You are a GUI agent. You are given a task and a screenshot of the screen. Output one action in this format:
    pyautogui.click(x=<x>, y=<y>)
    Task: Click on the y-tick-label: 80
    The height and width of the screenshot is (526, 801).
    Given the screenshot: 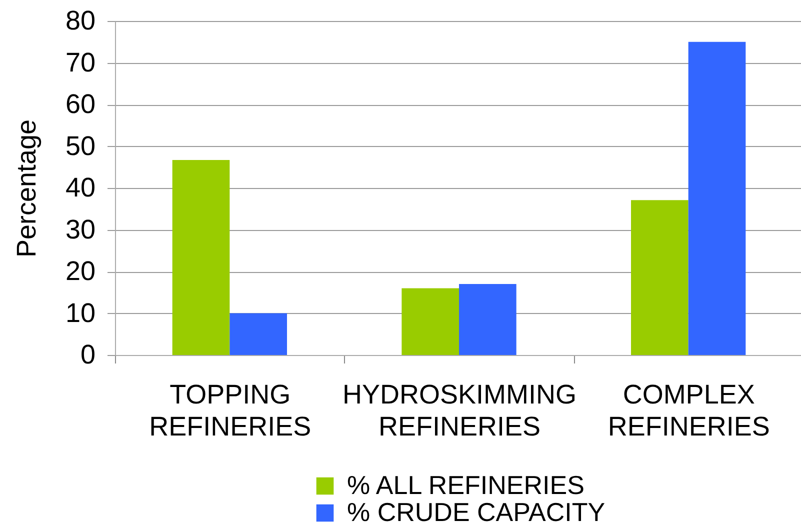 What is the action you would take?
    pyautogui.click(x=80, y=21)
    